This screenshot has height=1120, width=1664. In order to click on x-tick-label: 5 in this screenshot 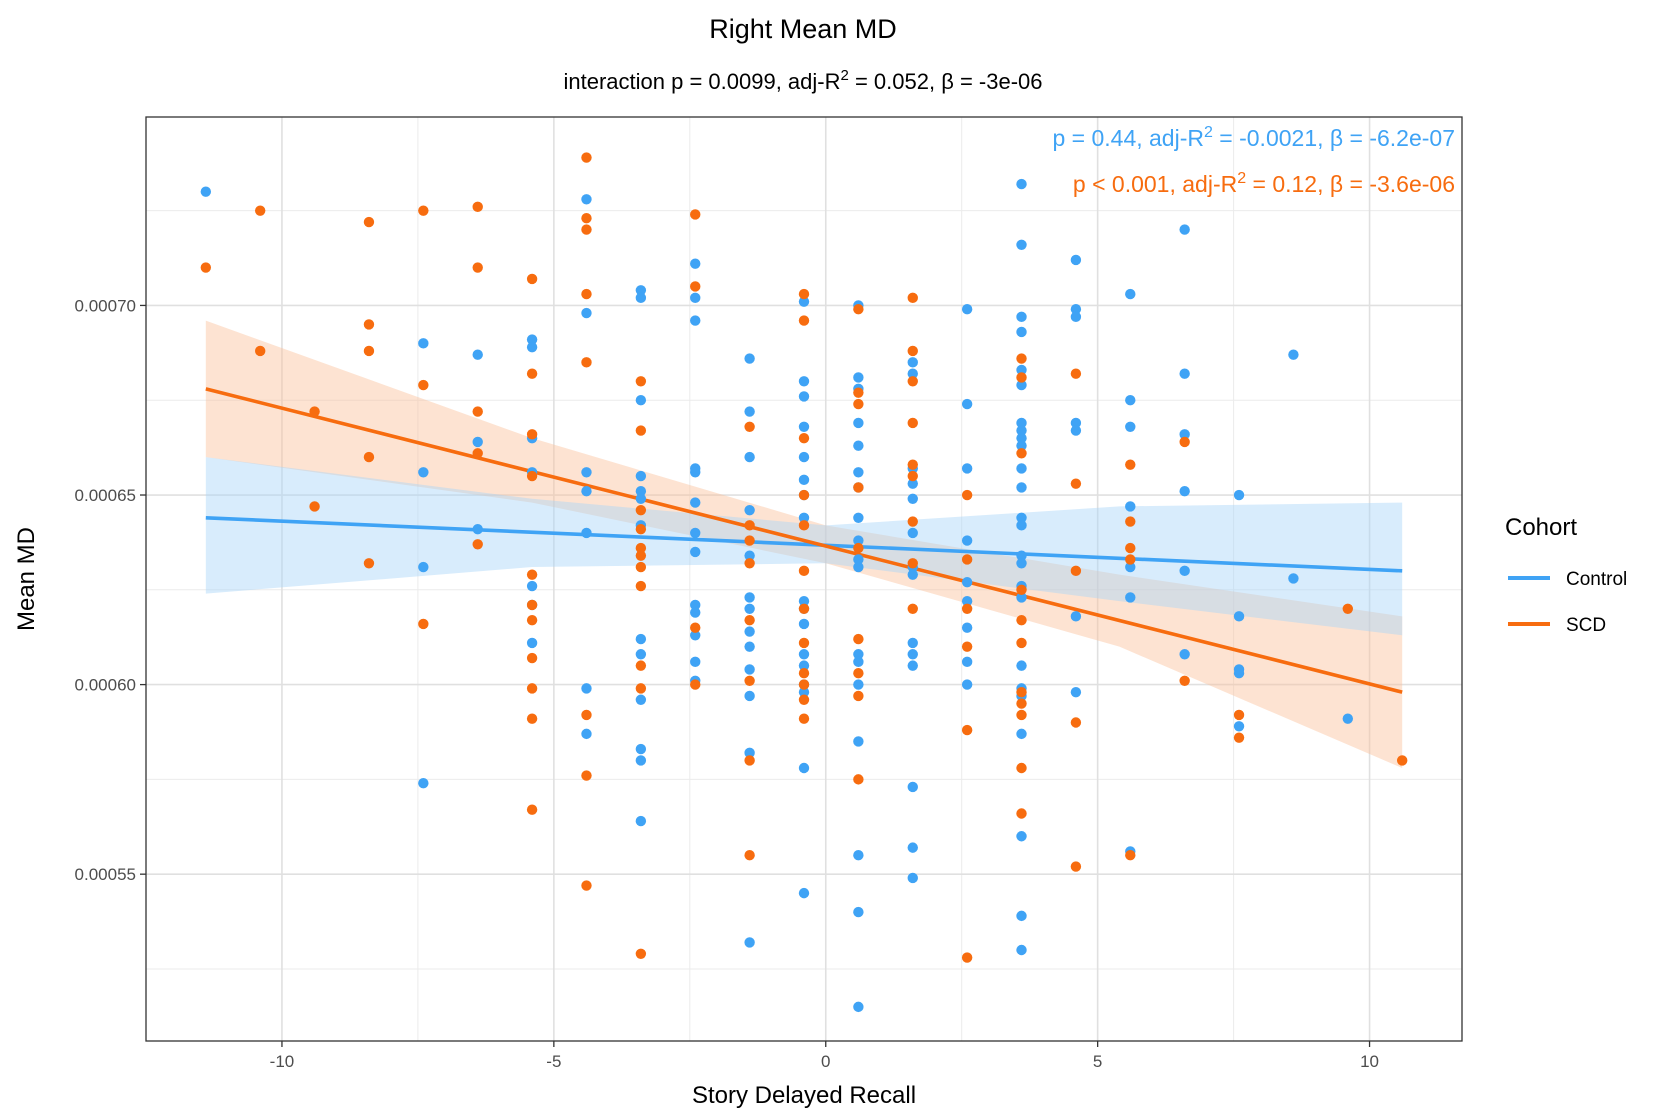, I will do `click(1097, 1061)`.